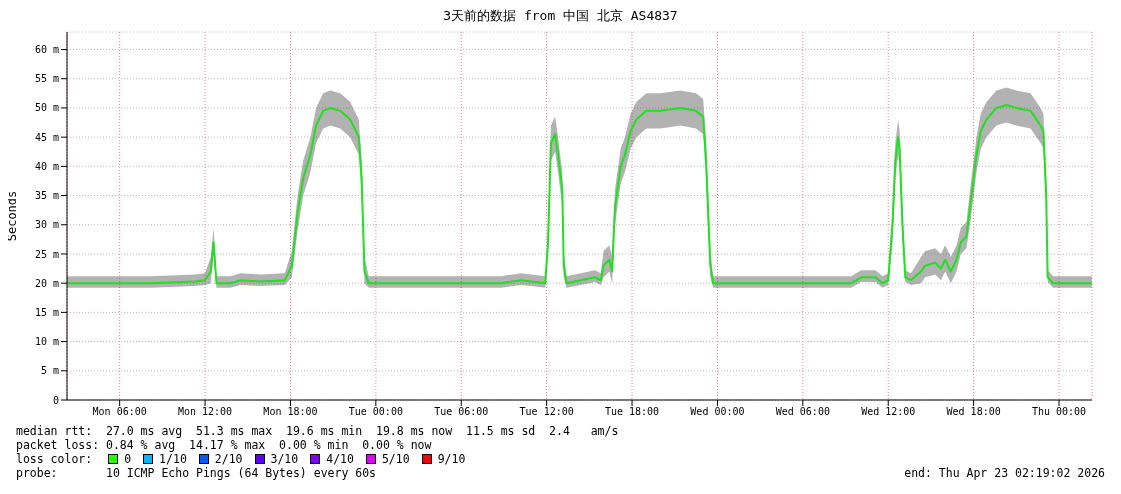  I want to click on y-tick-label: 35 m, so click(46, 196).